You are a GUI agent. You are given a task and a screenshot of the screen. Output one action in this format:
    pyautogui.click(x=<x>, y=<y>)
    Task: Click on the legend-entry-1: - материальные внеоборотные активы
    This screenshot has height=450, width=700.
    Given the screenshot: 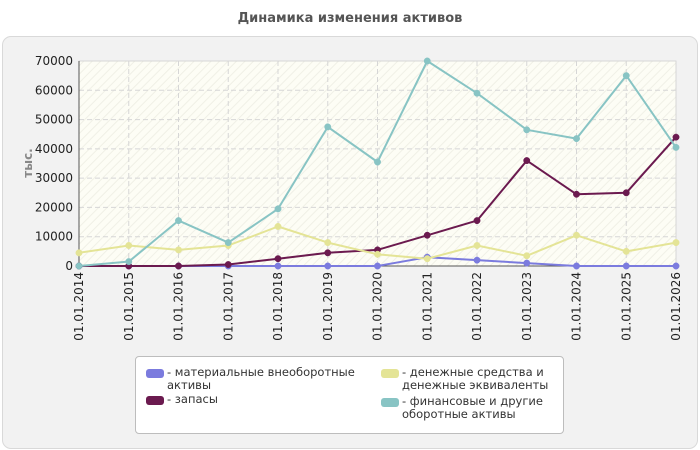 What is the action you would take?
    pyautogui.click(x=258, y=379)
    